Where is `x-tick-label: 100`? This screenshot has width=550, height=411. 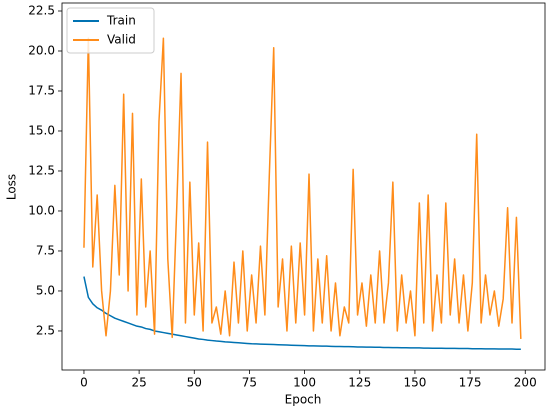
x-tick-label: 100 is located at coordinates (304, 383).